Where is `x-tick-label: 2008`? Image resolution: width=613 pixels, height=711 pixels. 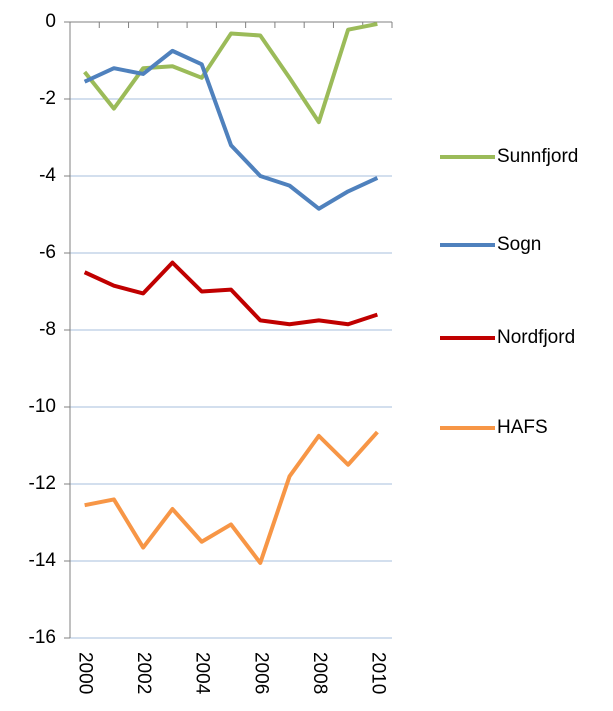 x-tick-label: 2008 is located at coordinates (319, 673).